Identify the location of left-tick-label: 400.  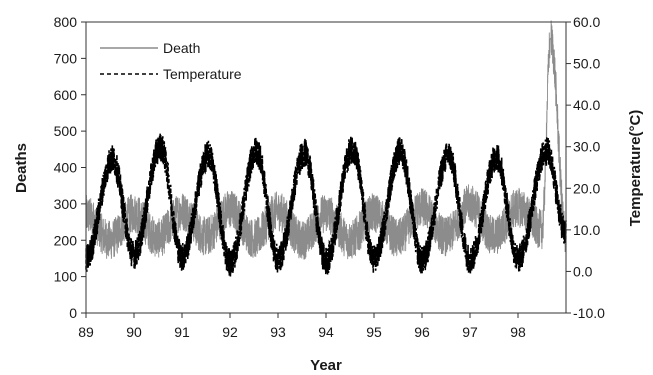
(66, 168).